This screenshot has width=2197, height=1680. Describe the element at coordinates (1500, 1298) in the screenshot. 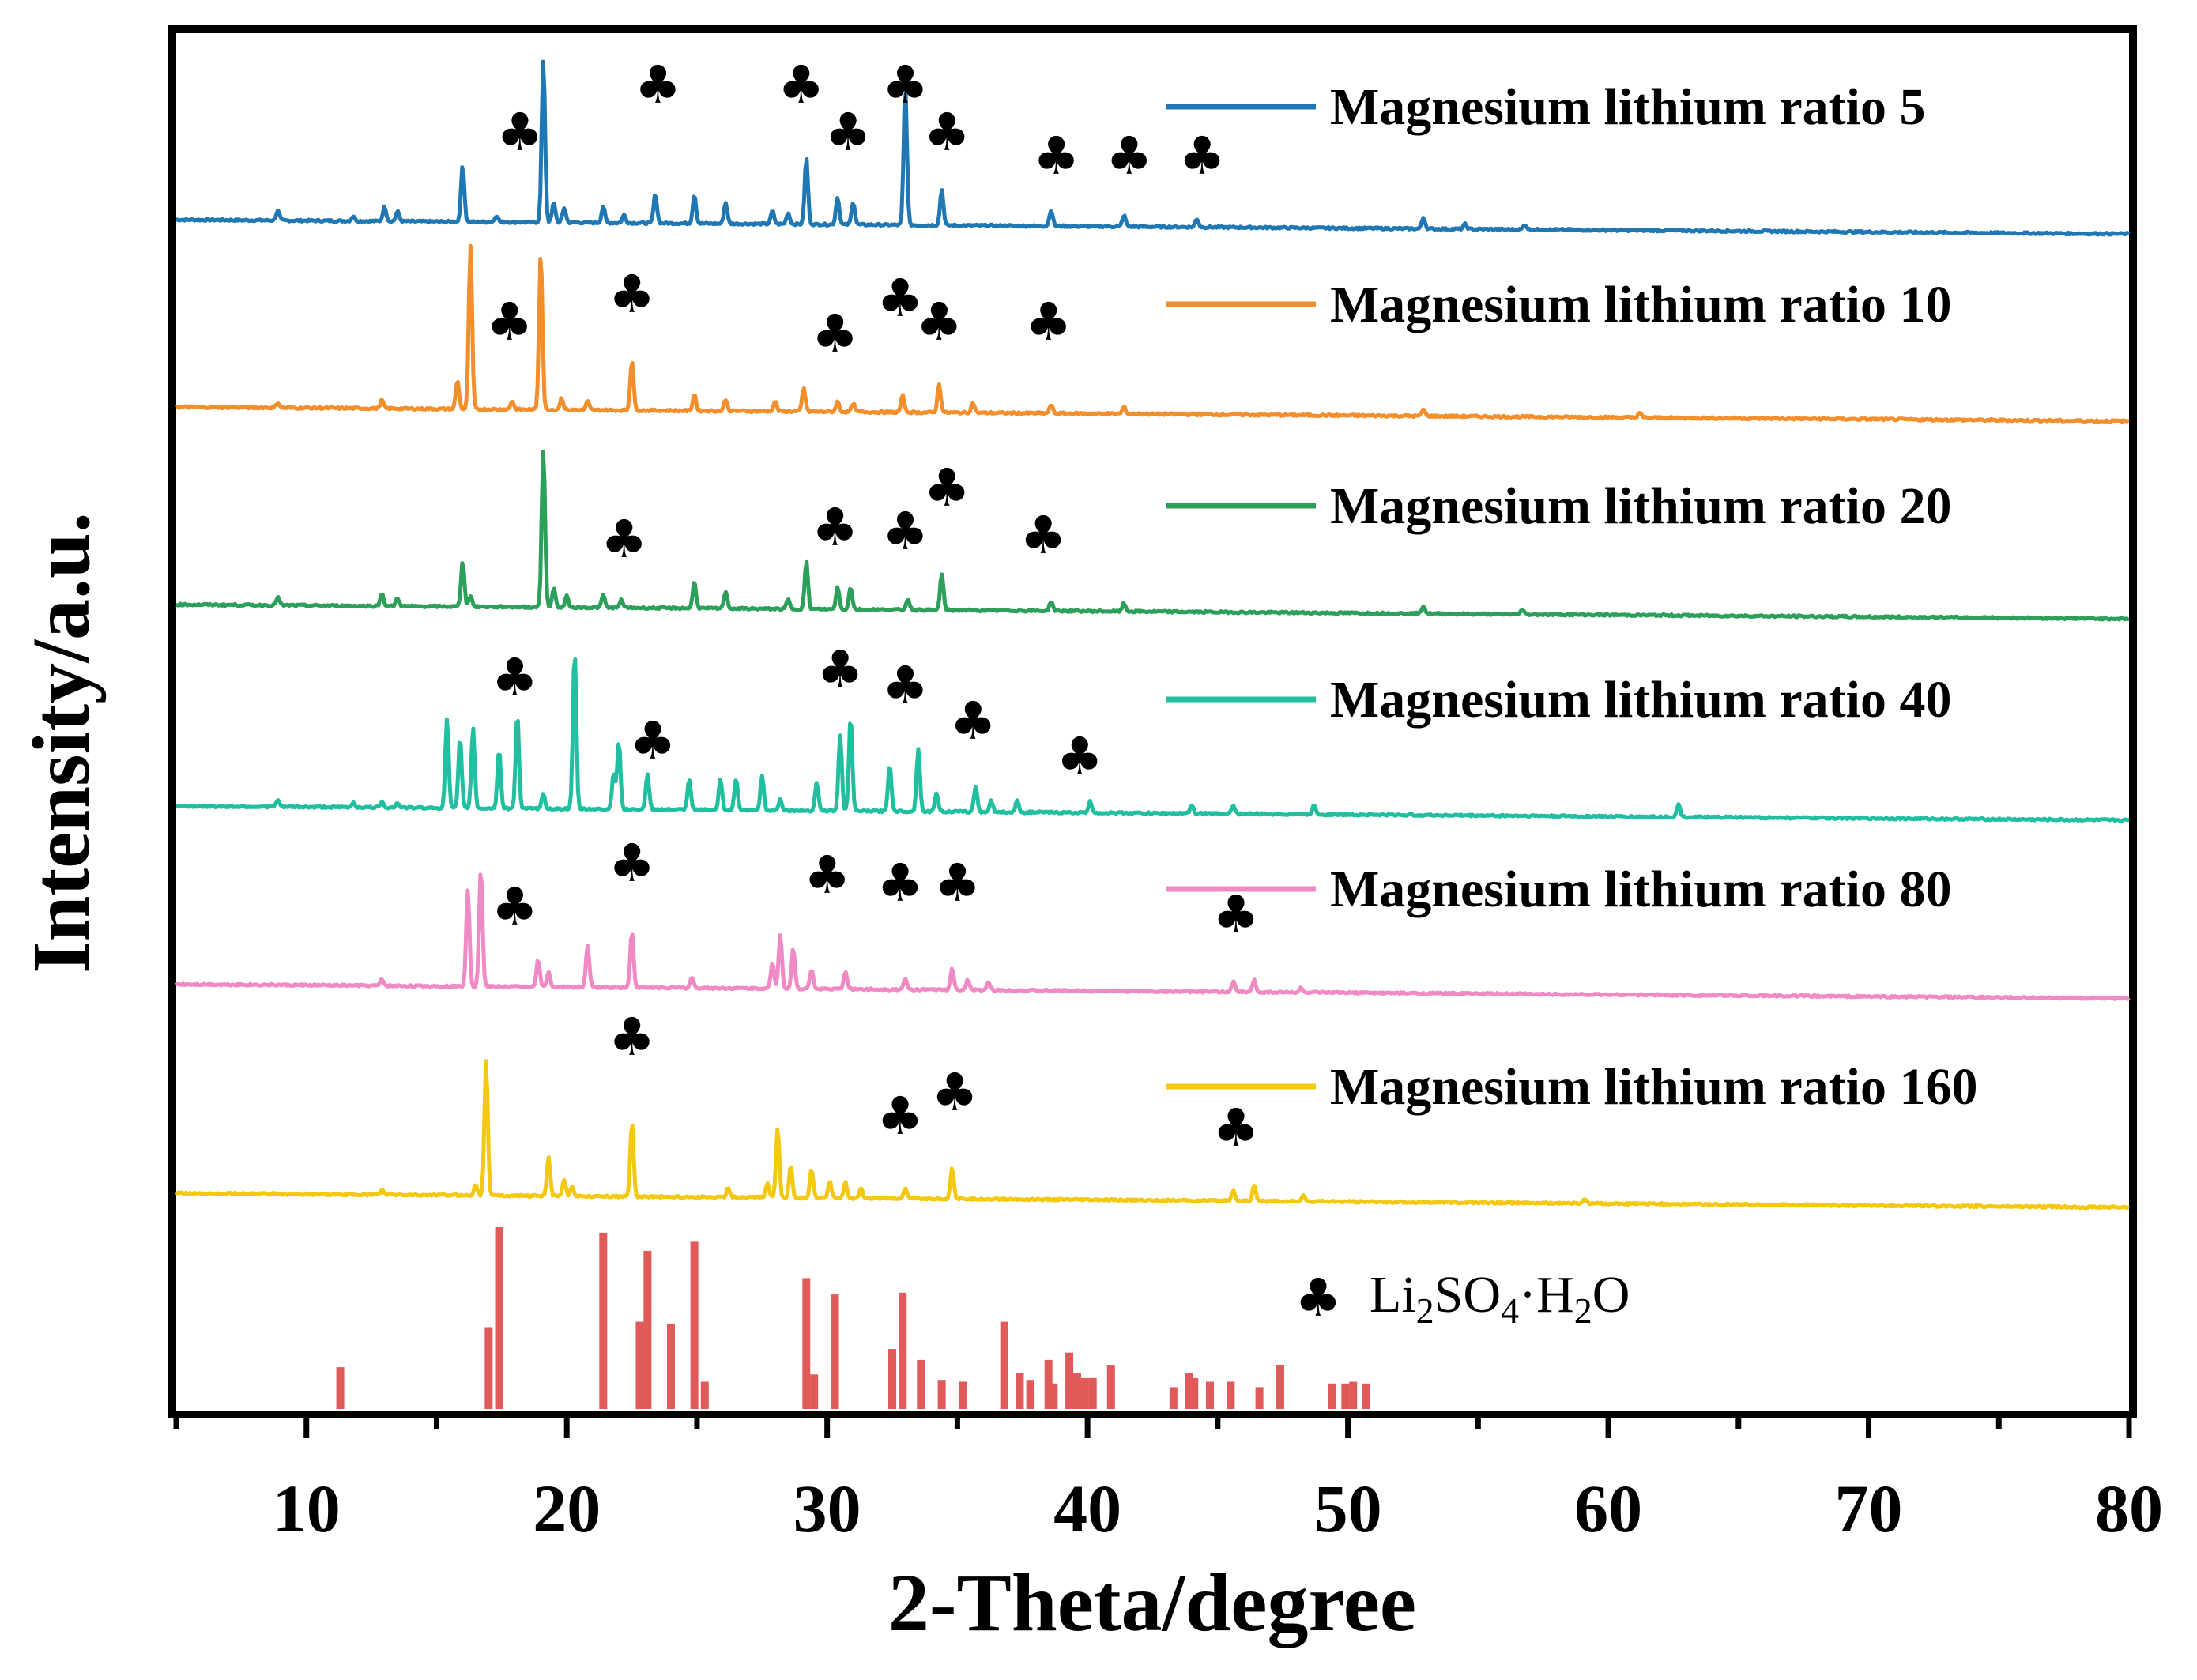

I see `reference-legend-label: Li2SO4·H2O` at that location.